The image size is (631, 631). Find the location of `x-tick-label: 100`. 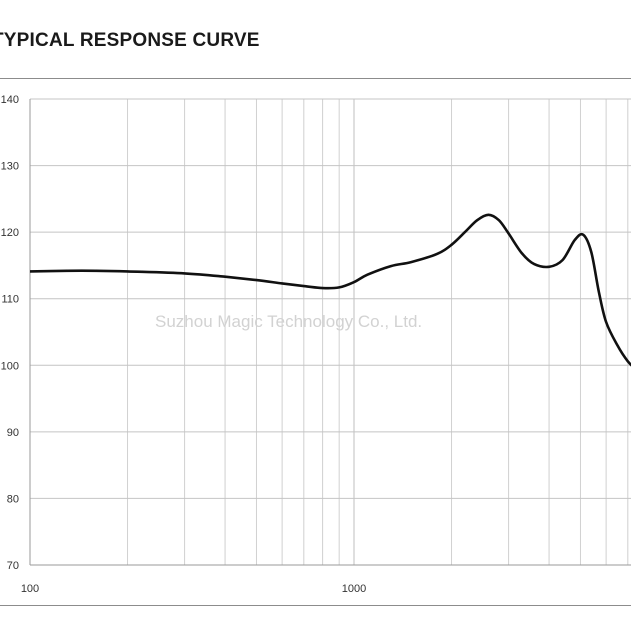

x-tick-label: 100 is located at coordinates (30, 589).